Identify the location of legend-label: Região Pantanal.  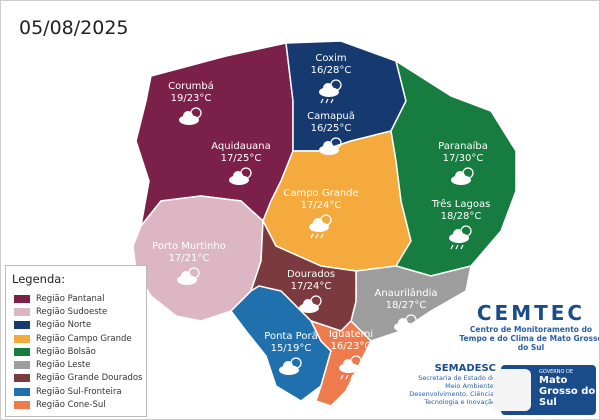
(70, 298).